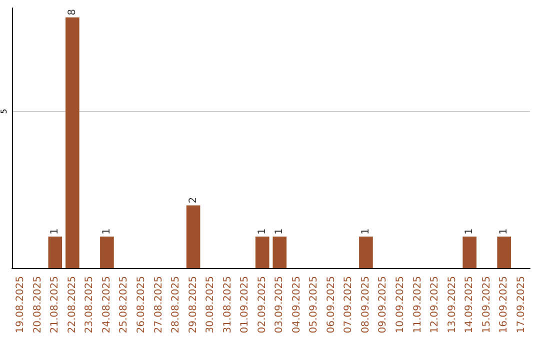 The height and width of the screenshot is (340, 540). I want to click on x-tick-label: 11.09.2025, so click(418, 305).